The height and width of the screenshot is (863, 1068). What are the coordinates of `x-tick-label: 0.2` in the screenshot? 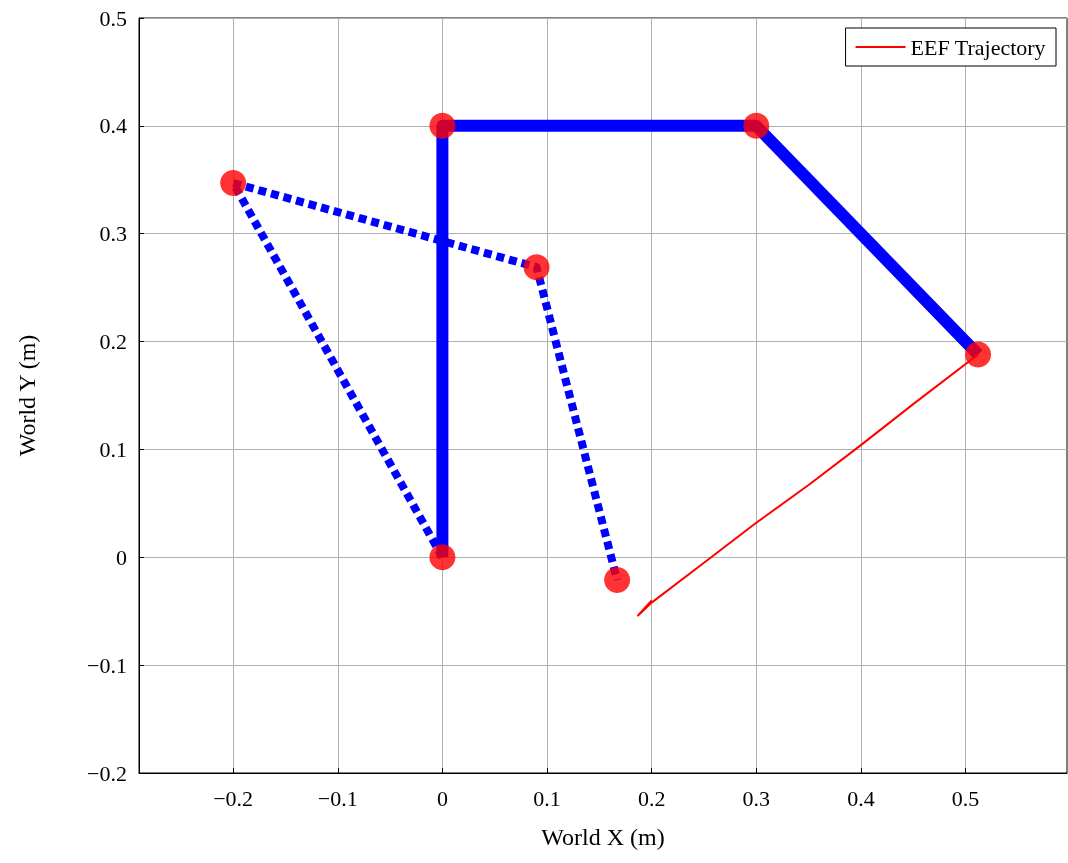 It's located at (651, 798).